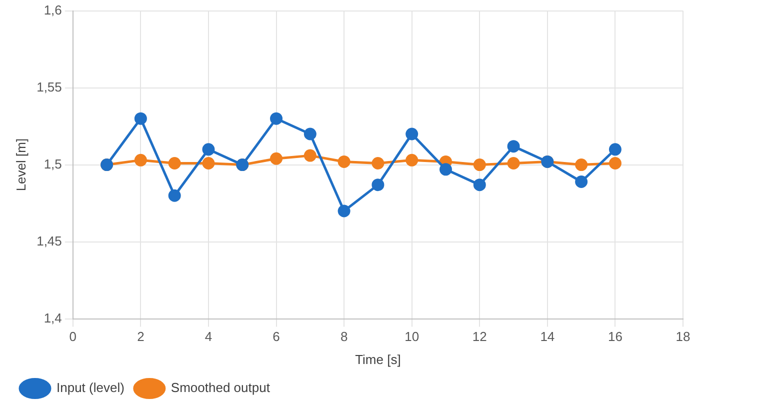 This screenshot has width=773, height=405. I want to click on y-tick-label: 1,4, so click(53, 318).